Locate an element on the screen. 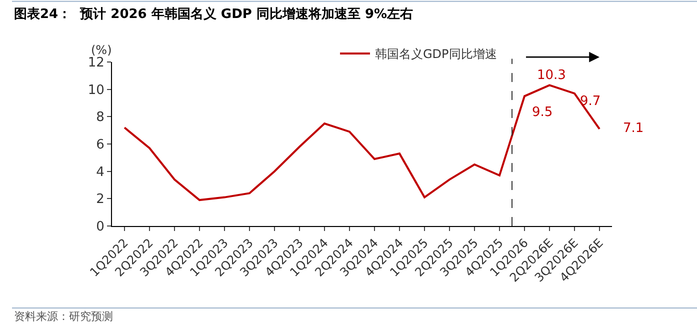 The width and height of the screenshot is (697, 328). y-tick-label: 6 is located at coordinates (100, 145).